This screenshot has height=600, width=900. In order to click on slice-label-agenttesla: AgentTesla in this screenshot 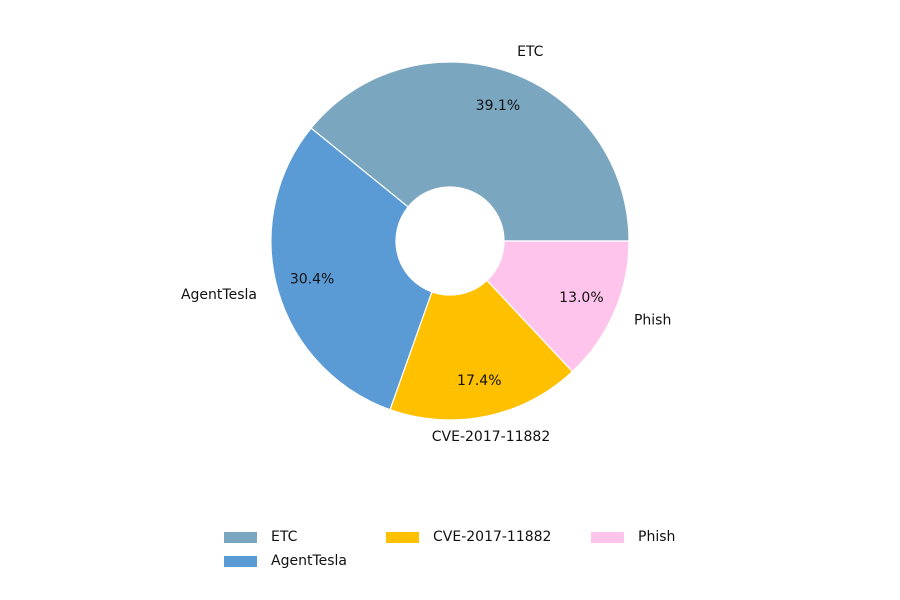, I will do `click(219, 295)`.